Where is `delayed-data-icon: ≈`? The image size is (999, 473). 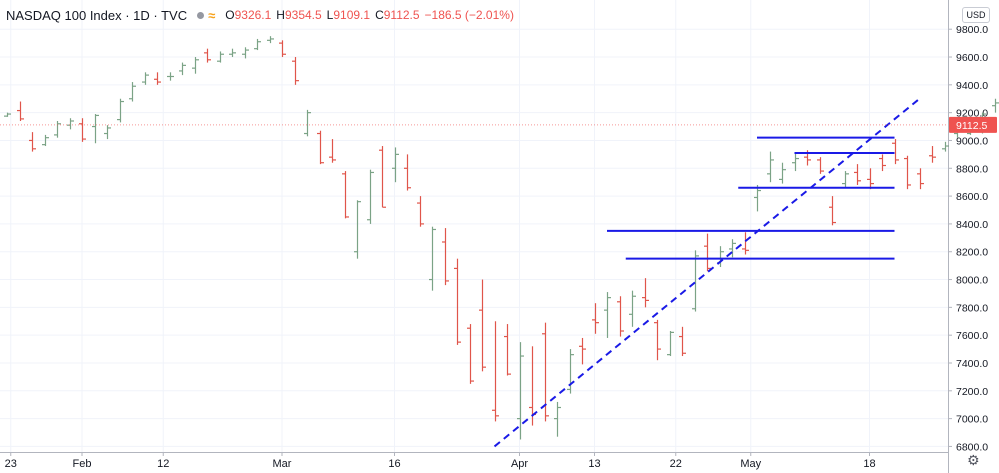 delayed-data-icon: ≈ is located at coordinates (212, 15).